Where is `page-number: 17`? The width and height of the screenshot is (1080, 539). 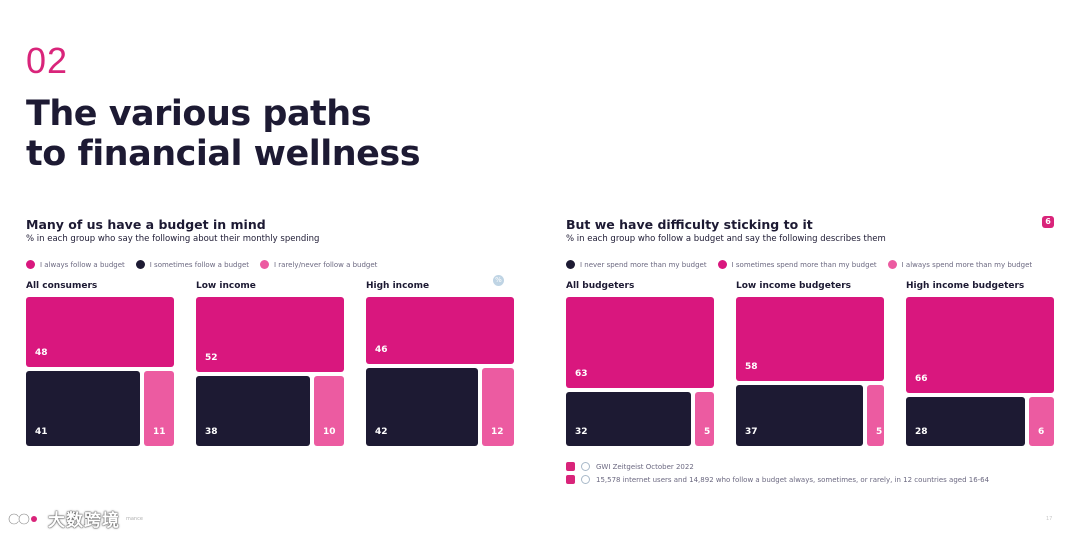
page-number: 17 is located at coordinates (1049, 519).